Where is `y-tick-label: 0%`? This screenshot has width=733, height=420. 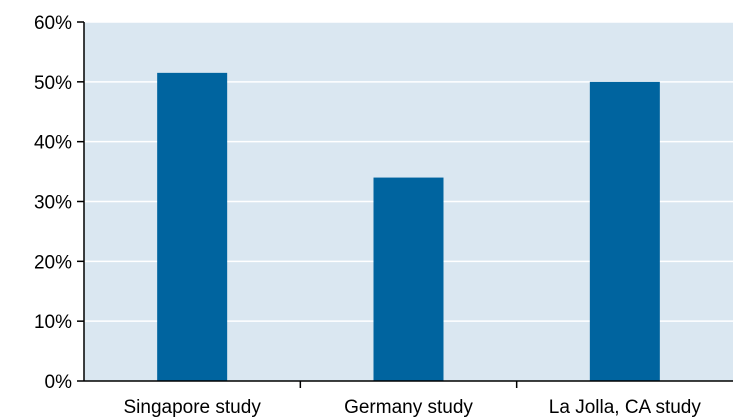
y-tick-label: 0% is located at coordinates (59, 382).